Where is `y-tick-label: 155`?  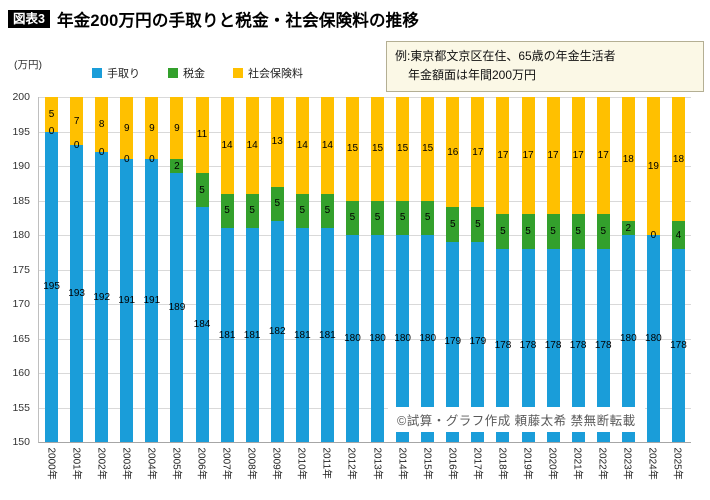 y-tick-label: 155 is located at coordinates (21, 407).